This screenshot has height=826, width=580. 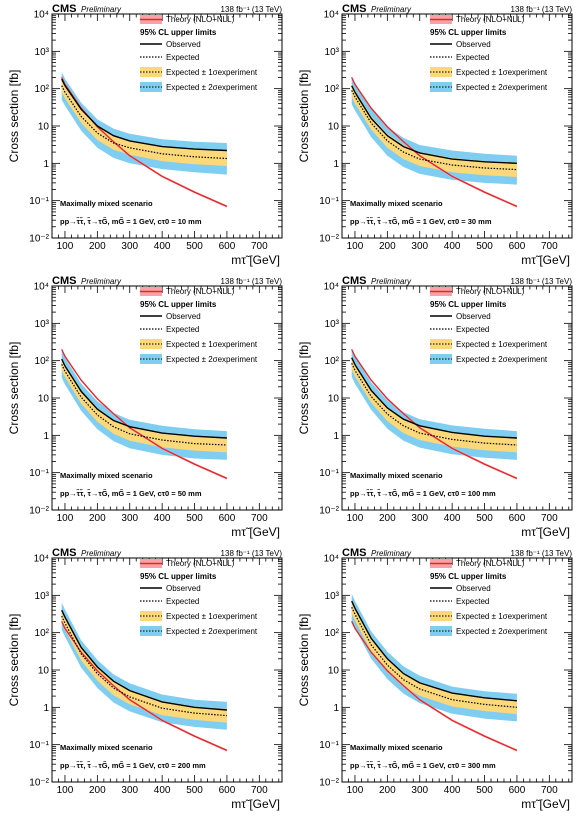 I want to click on x-tick-label: 300, so click(x=129, y=246).